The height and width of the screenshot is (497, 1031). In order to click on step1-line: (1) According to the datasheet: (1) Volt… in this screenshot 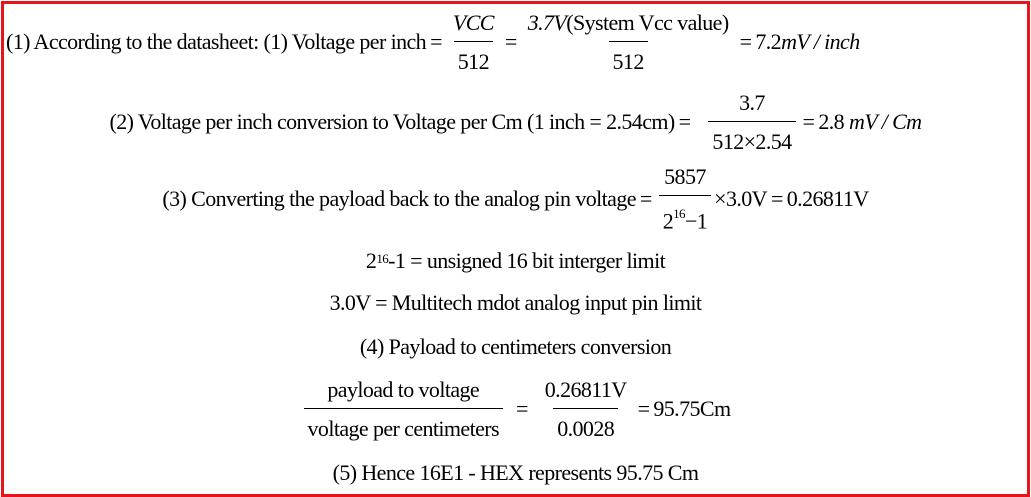, I will do `click(433, 42)`.